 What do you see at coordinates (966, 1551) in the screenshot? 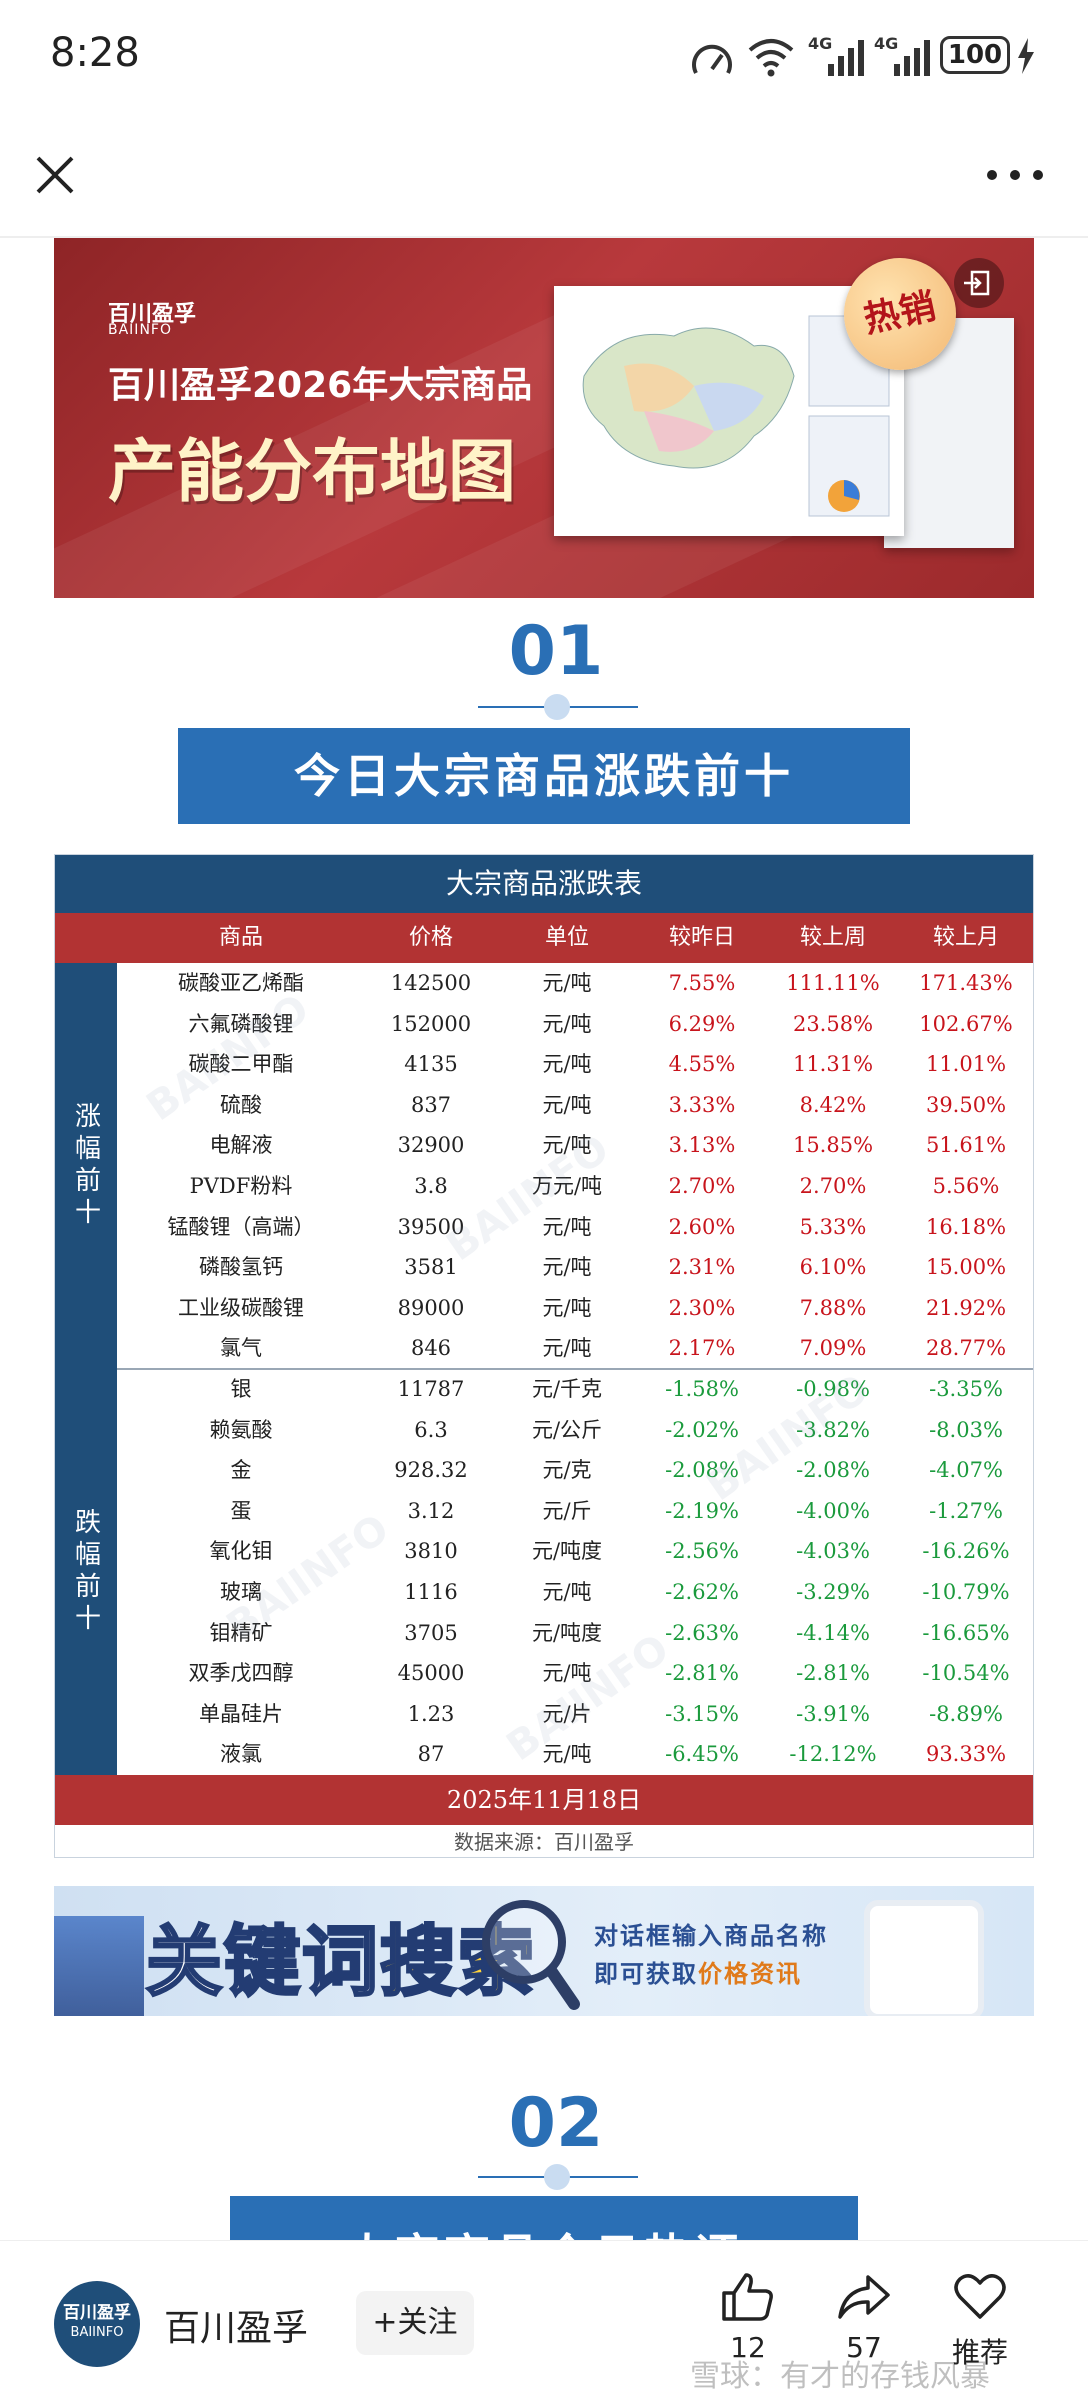
I see `change-vs-last-month: -16.26%` at bounding box center [966, 1551].